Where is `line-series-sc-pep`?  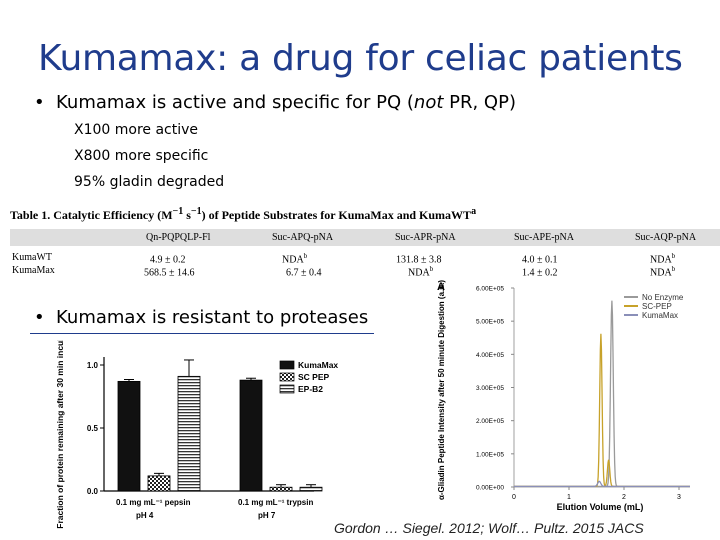 line-series-sc-pep is located at coordinates (602, 410).